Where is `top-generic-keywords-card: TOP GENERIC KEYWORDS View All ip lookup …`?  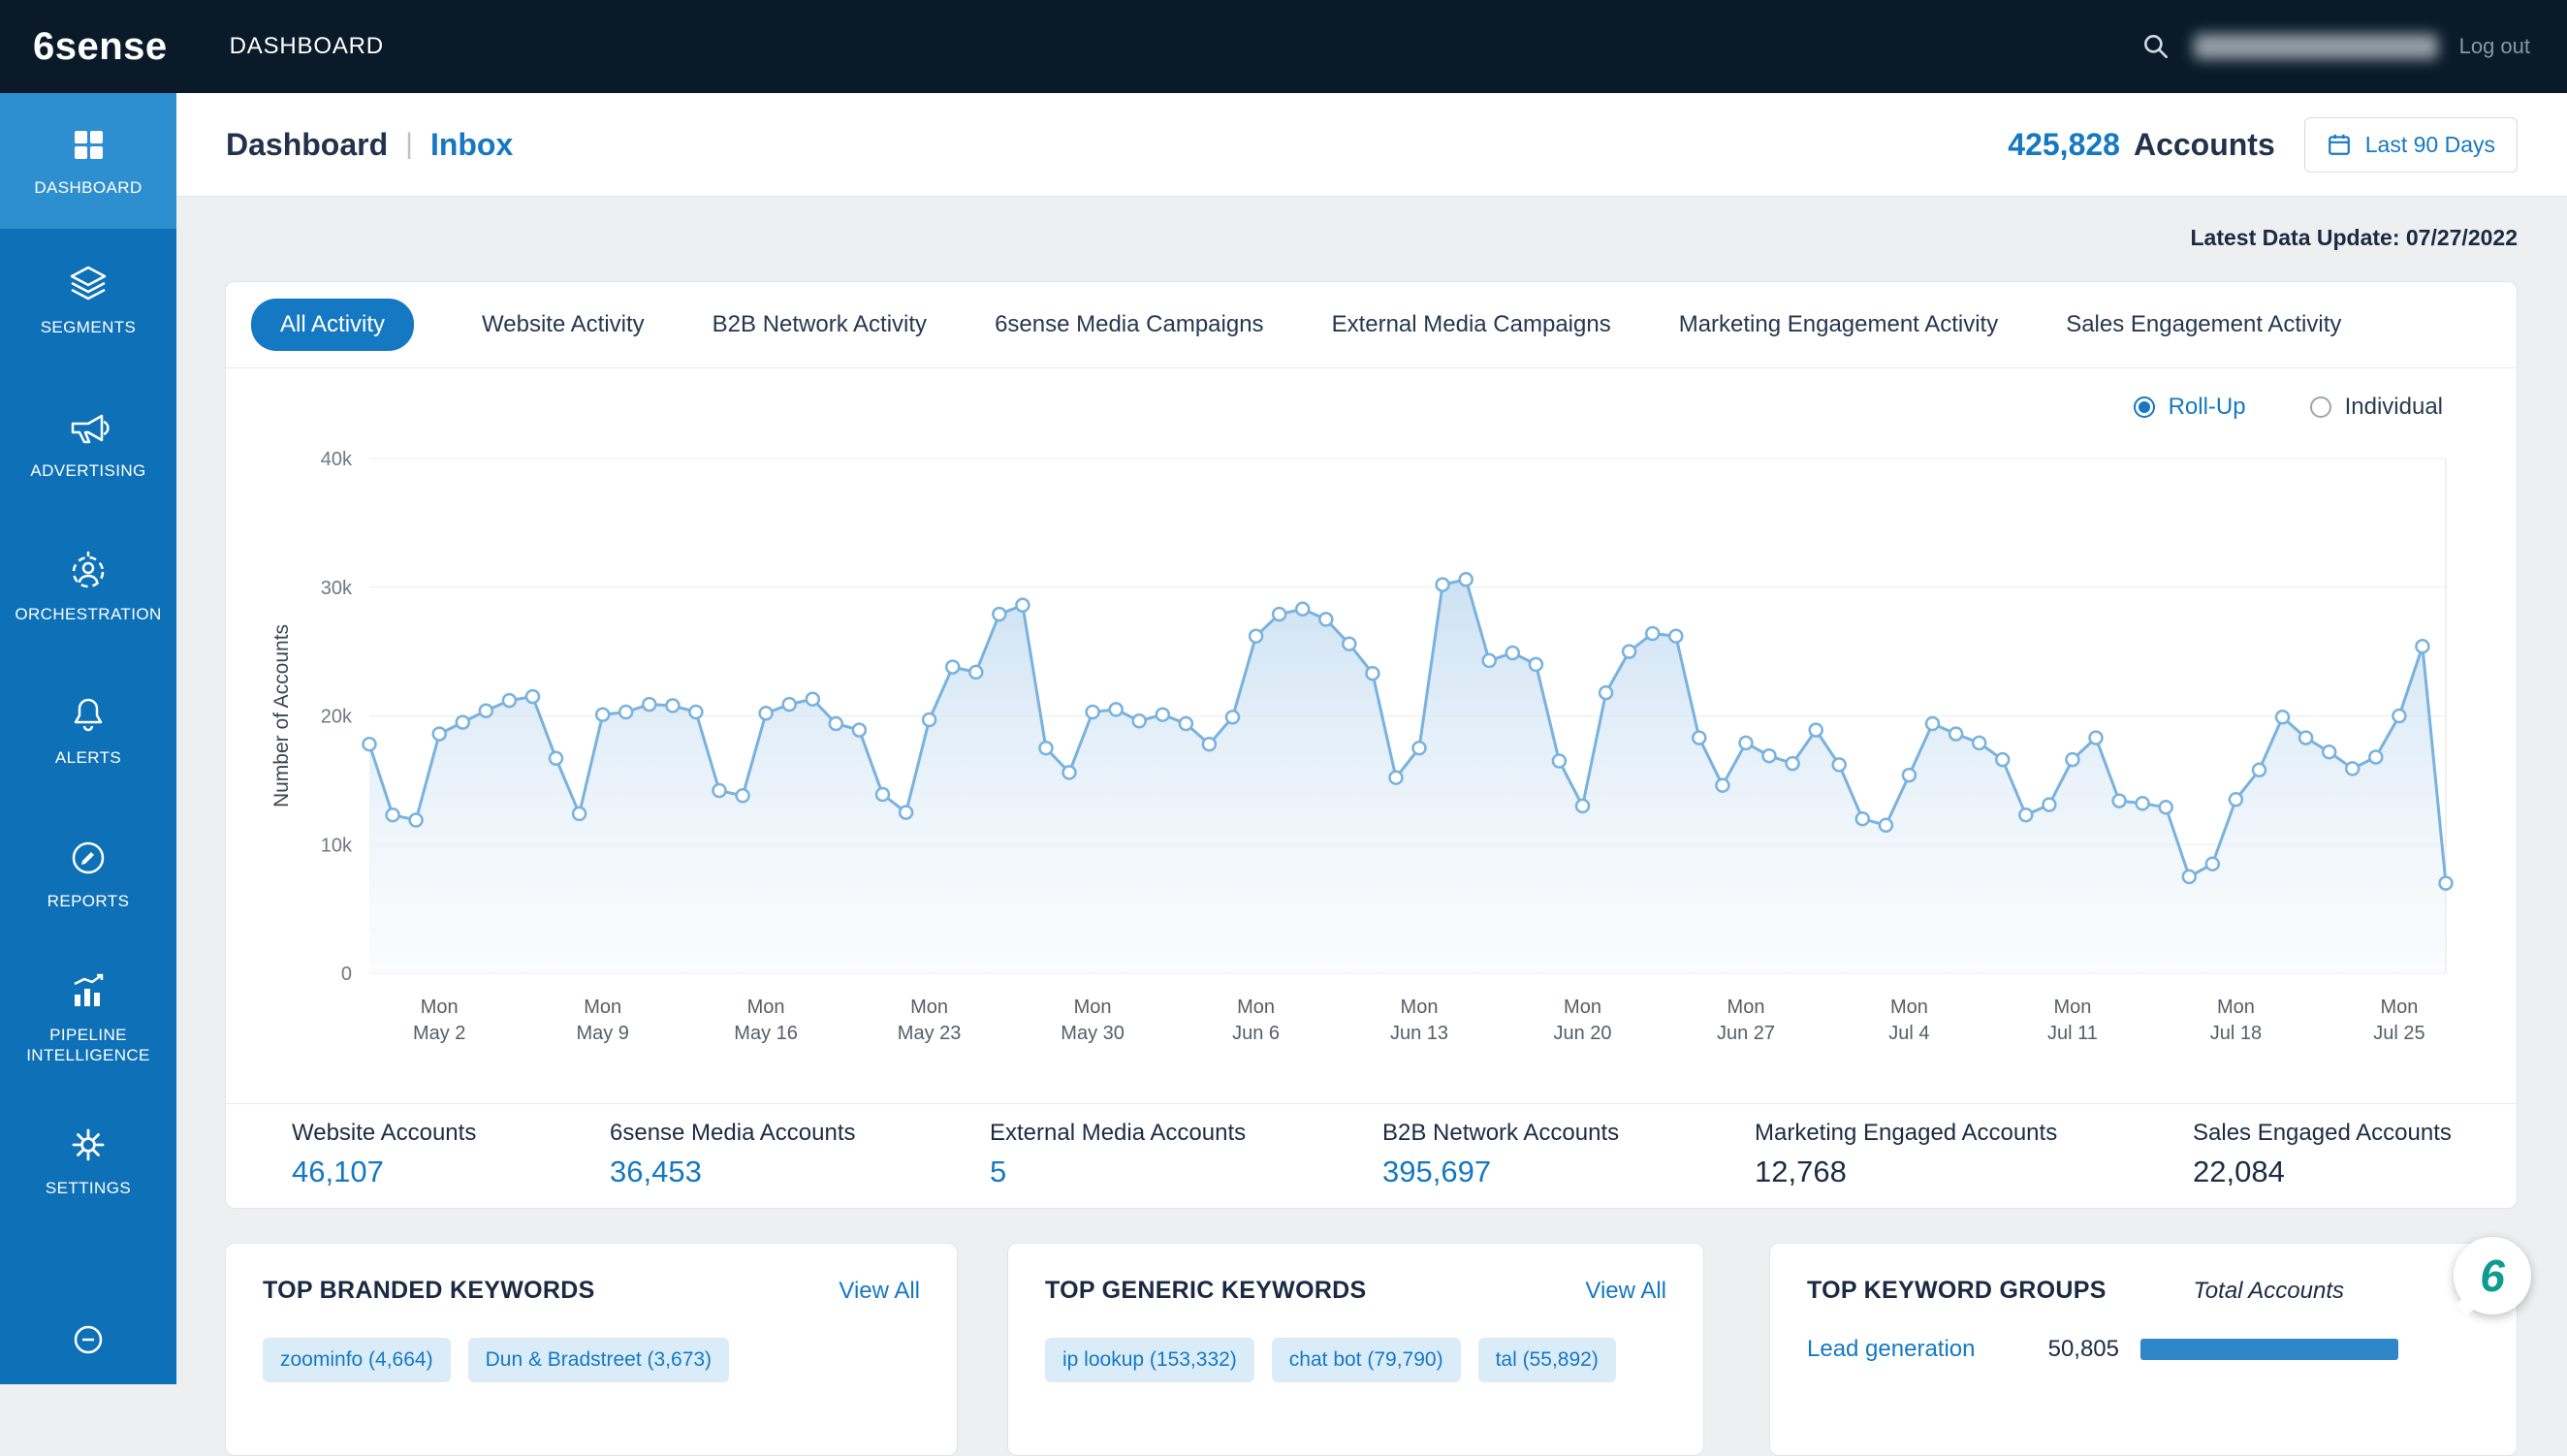
top-generic-keywords-card: TOP GENERIC KEYWORDS View All ip lookup … is located at coordinates (1355, 1349).